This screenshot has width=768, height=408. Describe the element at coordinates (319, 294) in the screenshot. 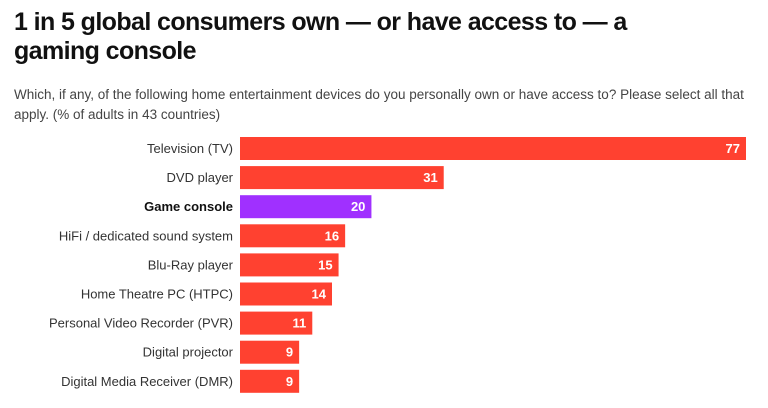

I see `data-label: 14` at that location.